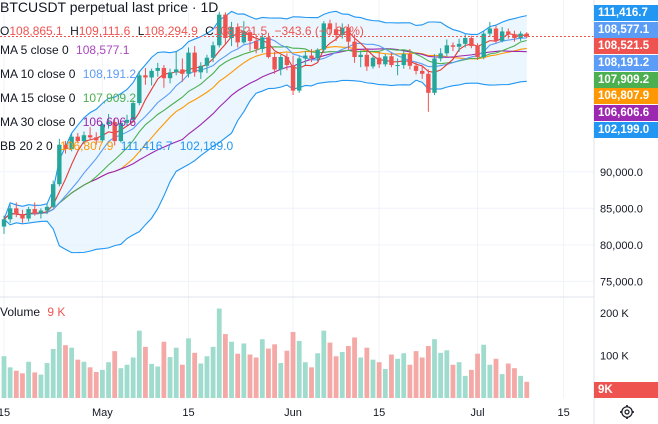 The height and width of the screenshot is (424, 658). I want to click on time-axis: 15 May 15 Jun 15 Jul 15, so click(285, 413).